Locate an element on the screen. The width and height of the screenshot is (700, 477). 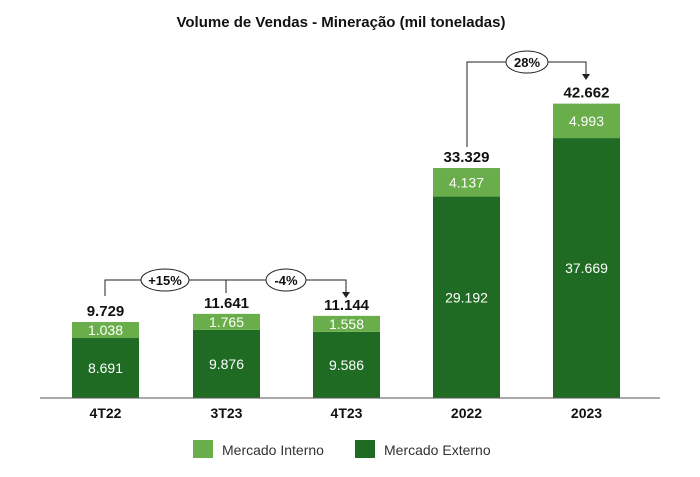
legend-label-mercado-interno: Mercado Interno is located at coordinates (273, 450).